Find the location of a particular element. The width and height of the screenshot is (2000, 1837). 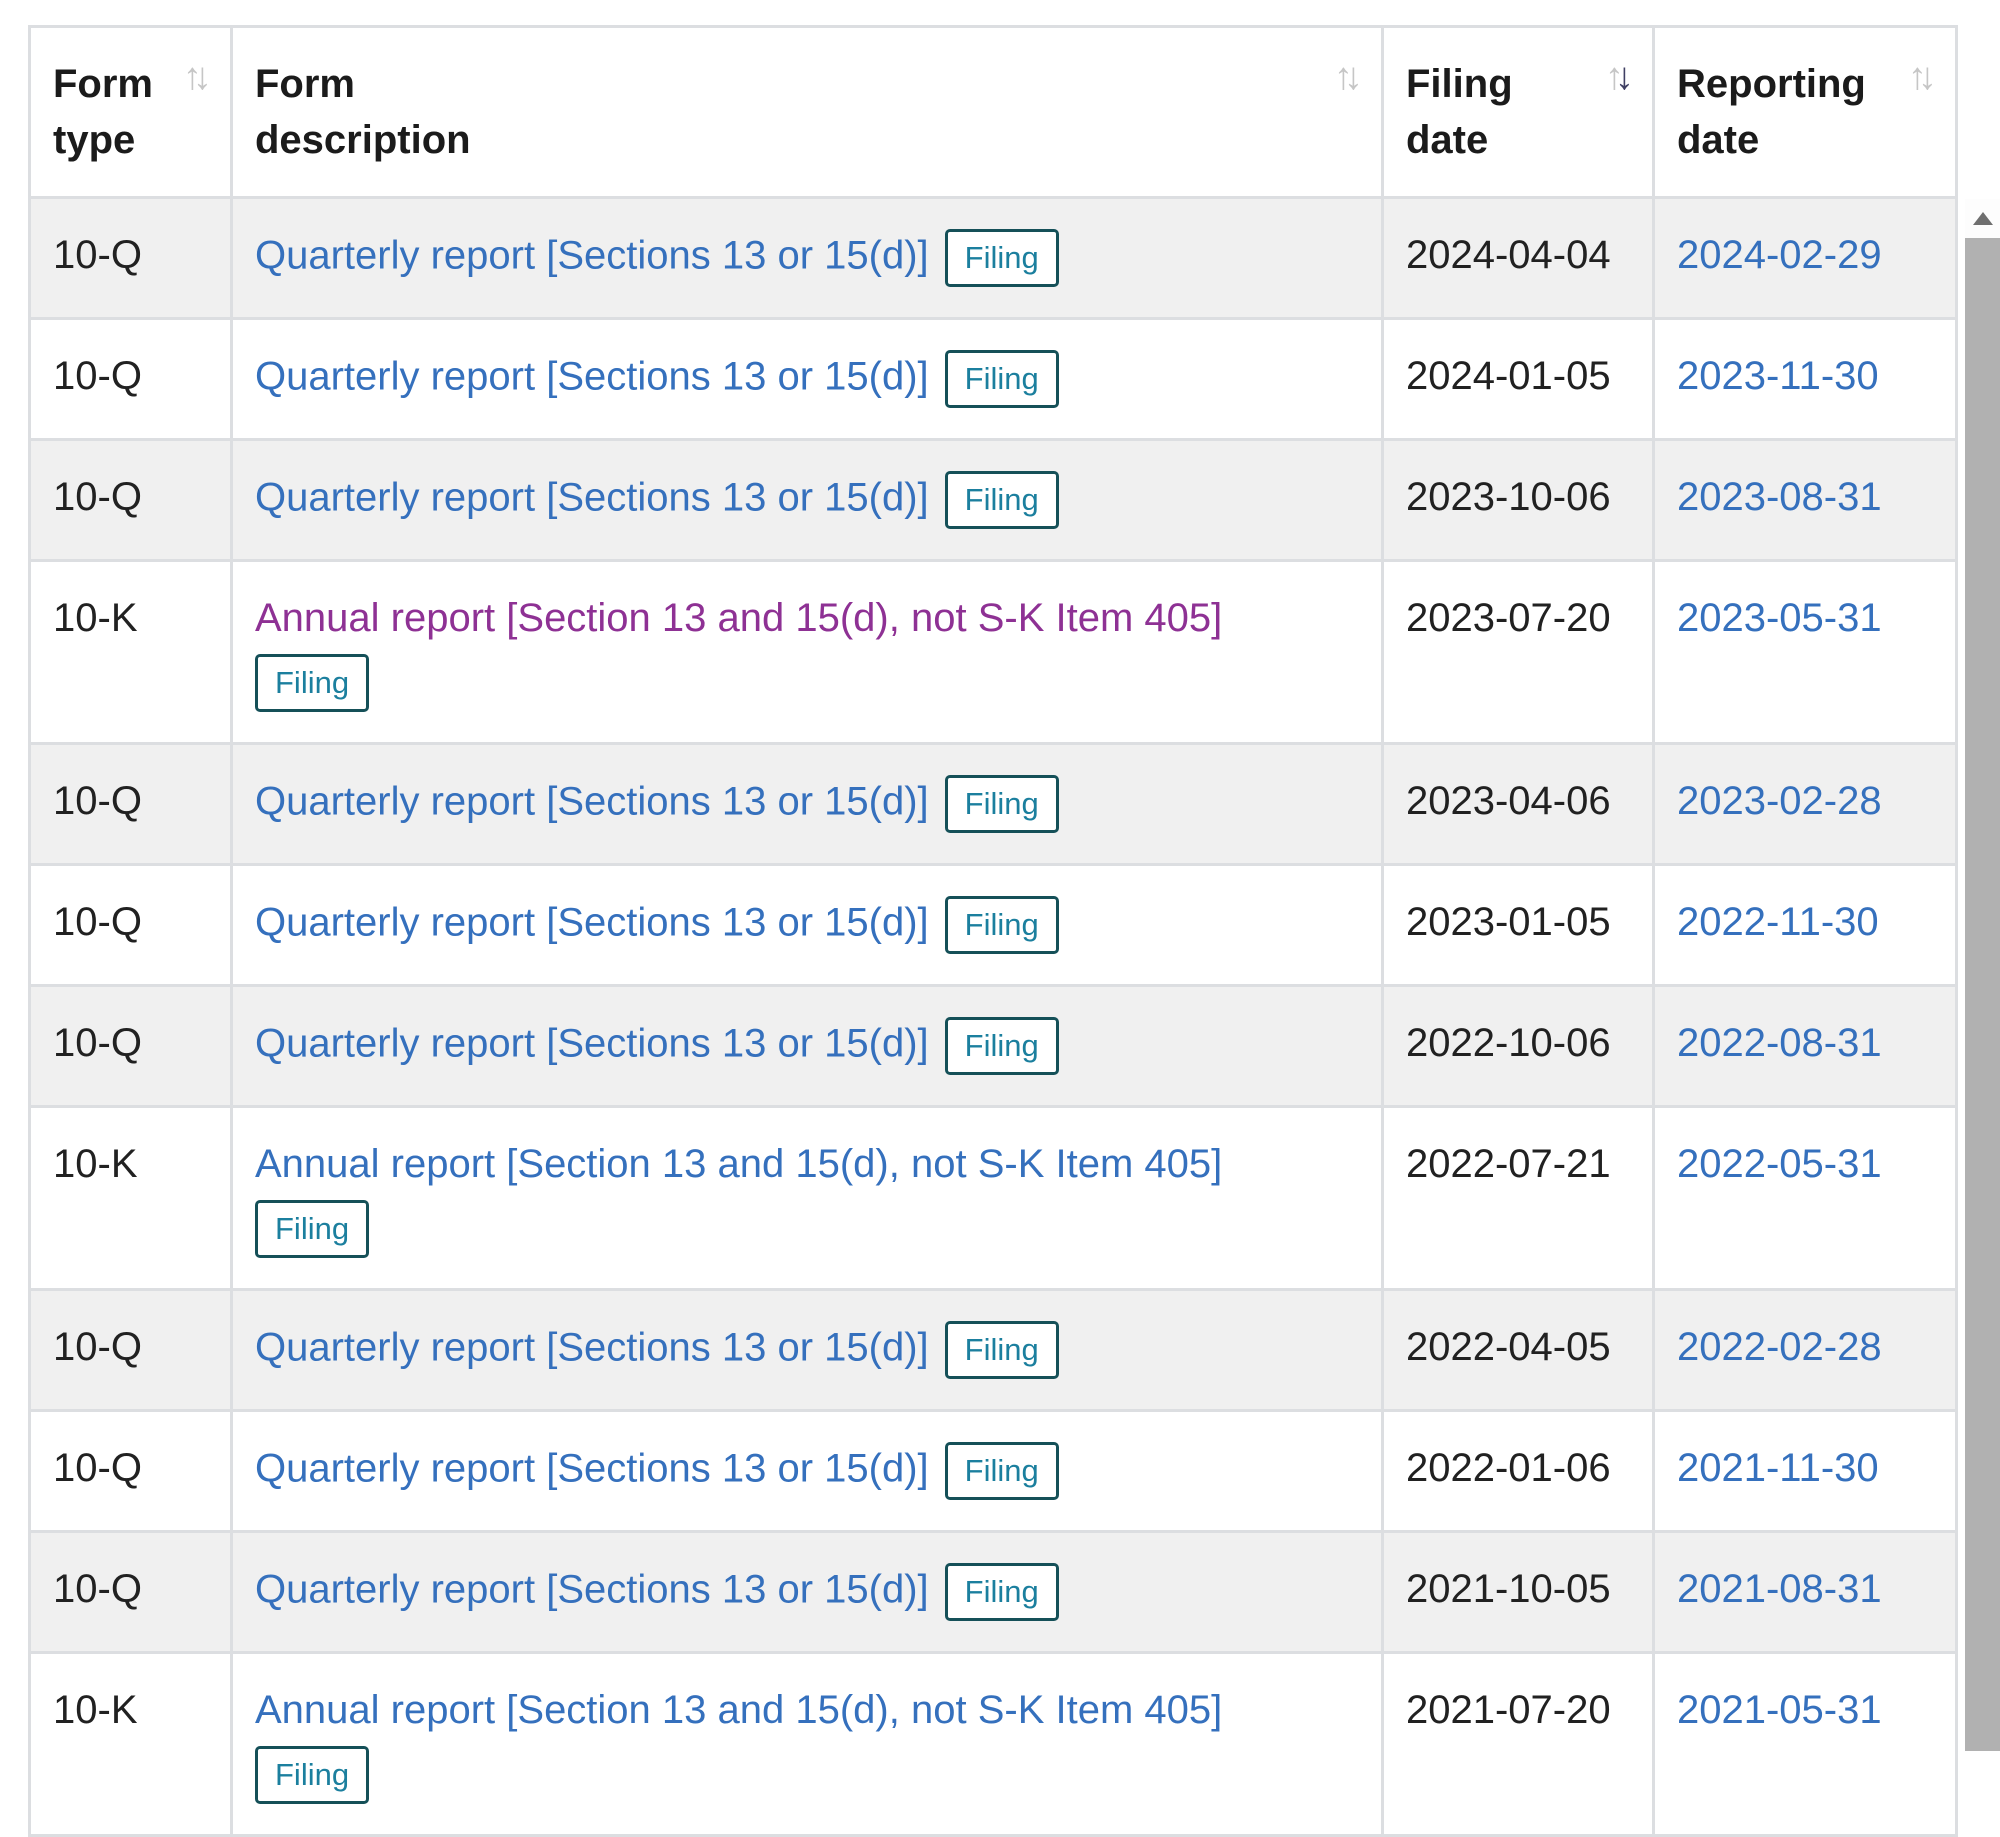

reporting-date-cell: 2022-02-28 is located at coordinates (1805, 1350).